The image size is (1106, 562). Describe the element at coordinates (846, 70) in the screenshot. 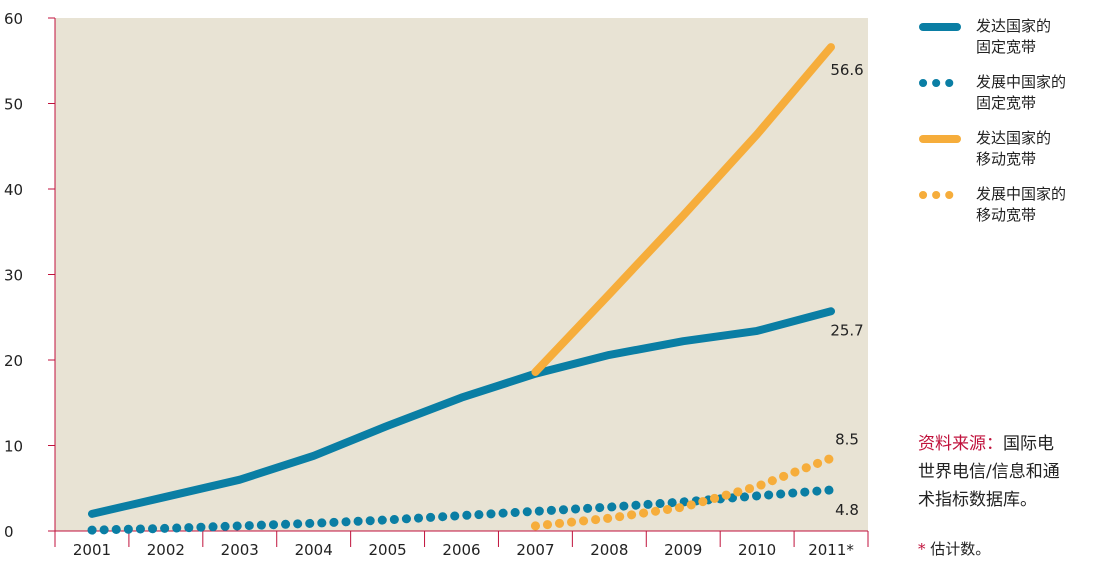

I see `end-value-label: 56.6` at that location.